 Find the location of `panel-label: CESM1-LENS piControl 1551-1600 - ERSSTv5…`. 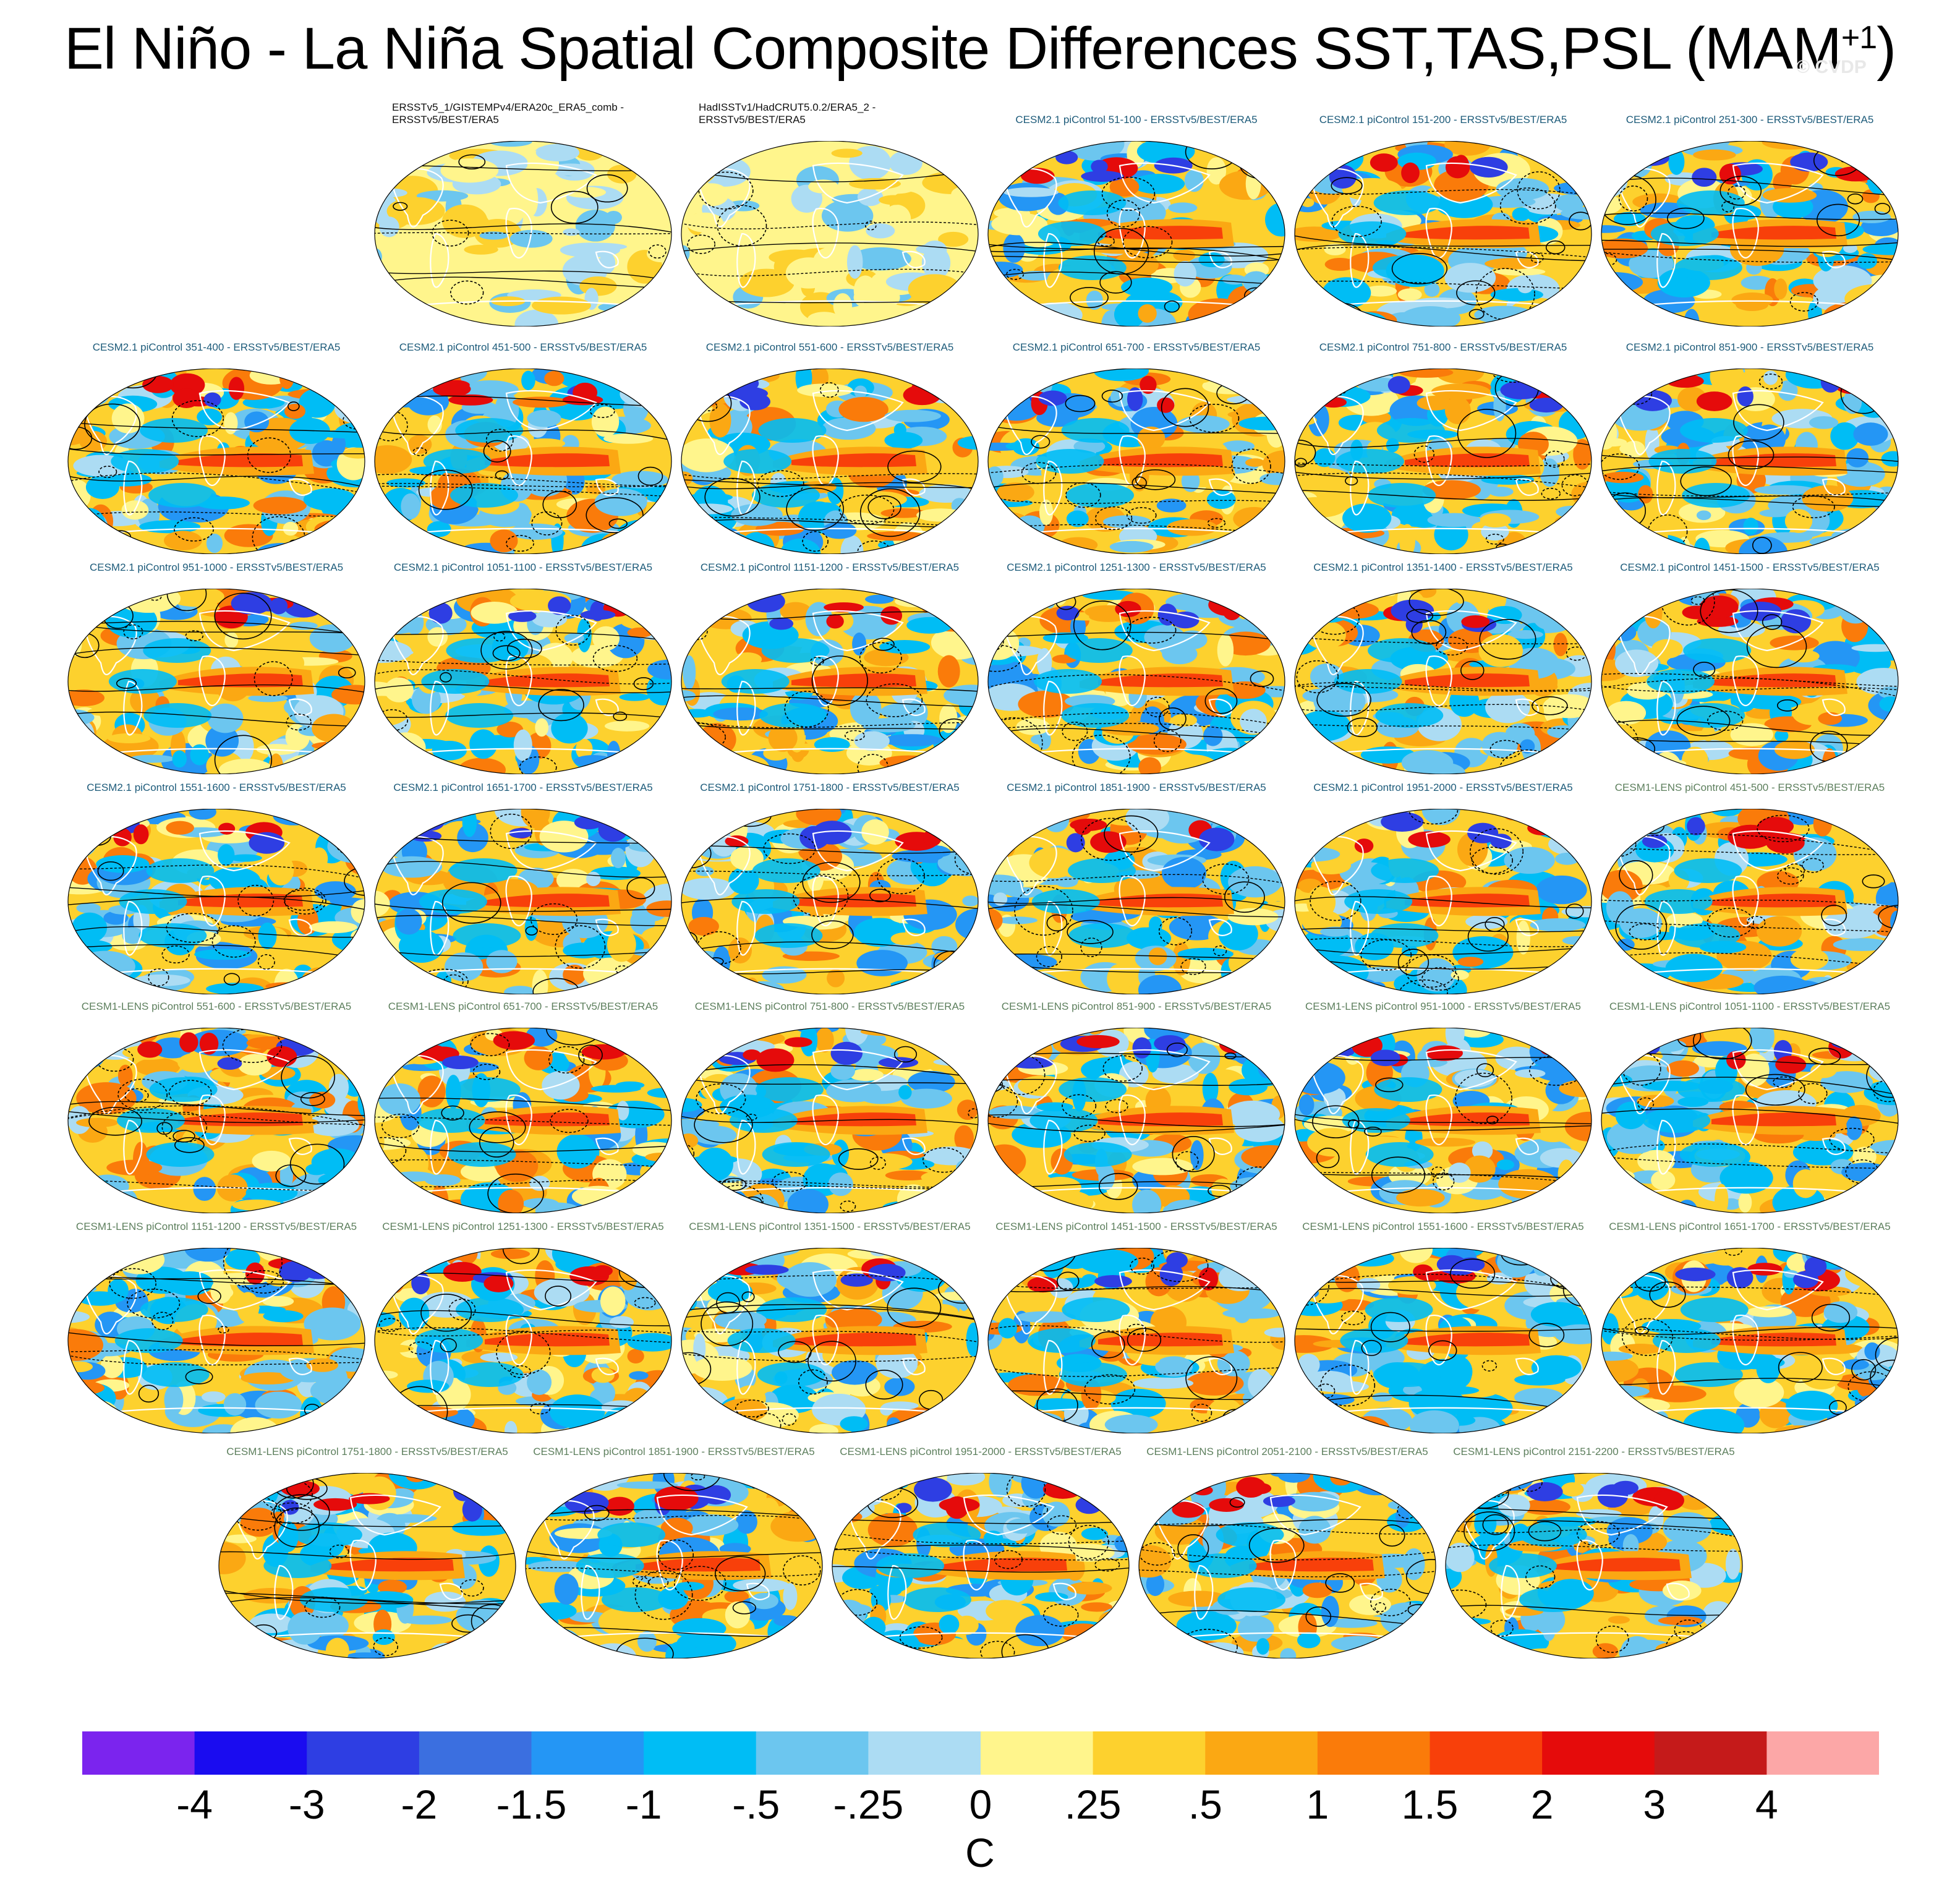

panel-label: CESM1-LENS piControl 1551-1600 - ERSSTv5… is located at coordinates (1443, 1226).